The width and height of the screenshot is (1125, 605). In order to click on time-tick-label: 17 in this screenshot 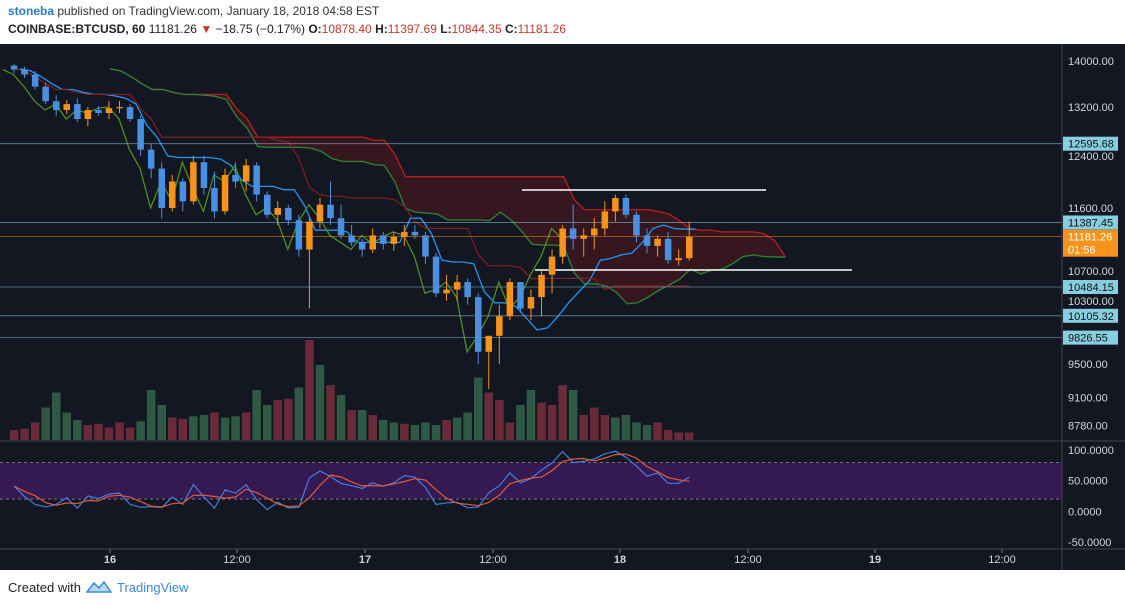, I will do `click(365, 560)`.